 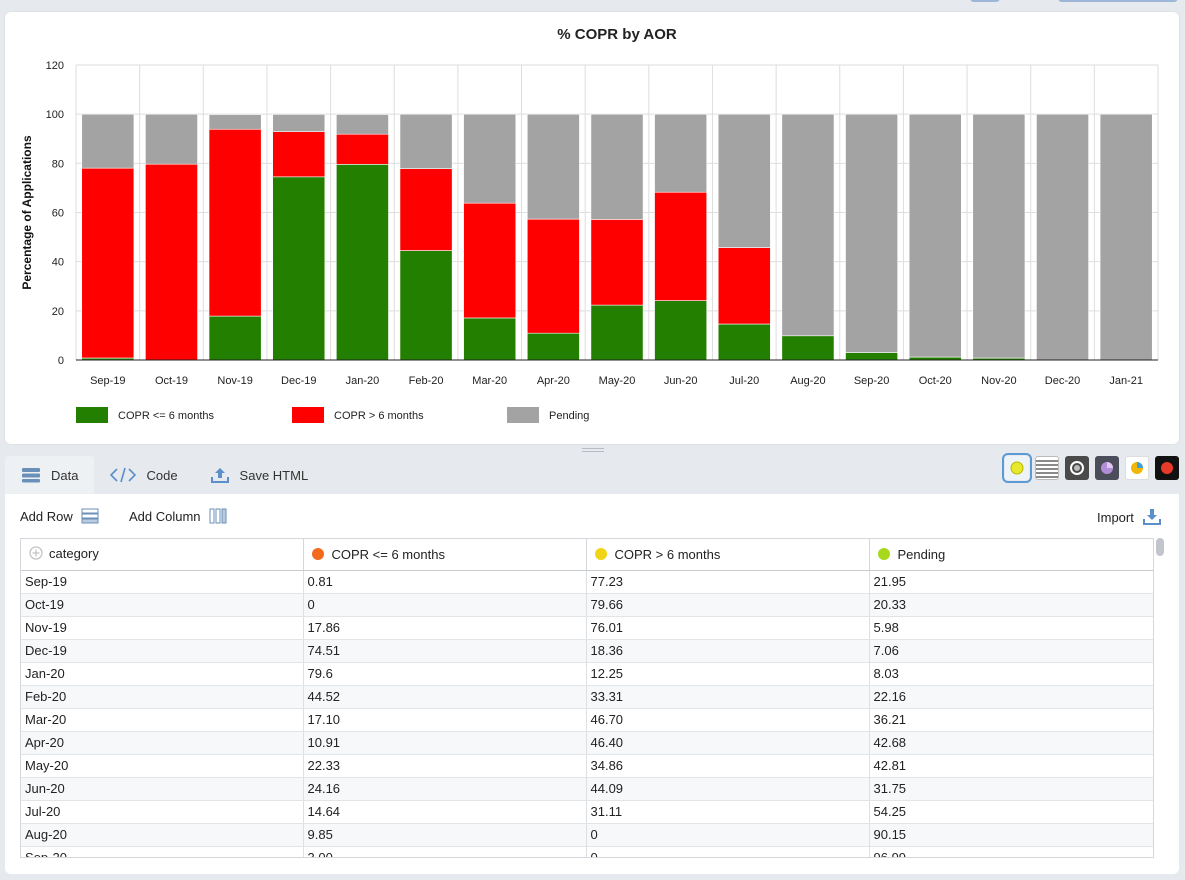 What do you see at coordinates (162, 743) in the screenshot?
I see `table-cell: Apr-20` at bounding box center [162, 743].